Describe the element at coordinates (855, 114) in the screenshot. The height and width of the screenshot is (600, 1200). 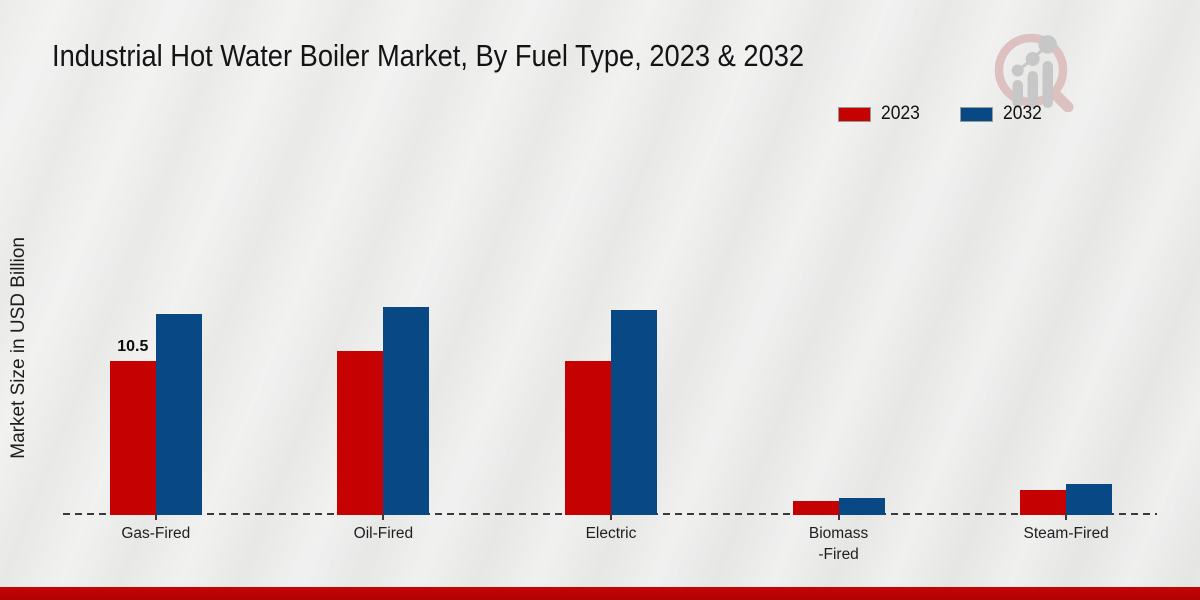
I see `legend-swatch-2023` at that location.